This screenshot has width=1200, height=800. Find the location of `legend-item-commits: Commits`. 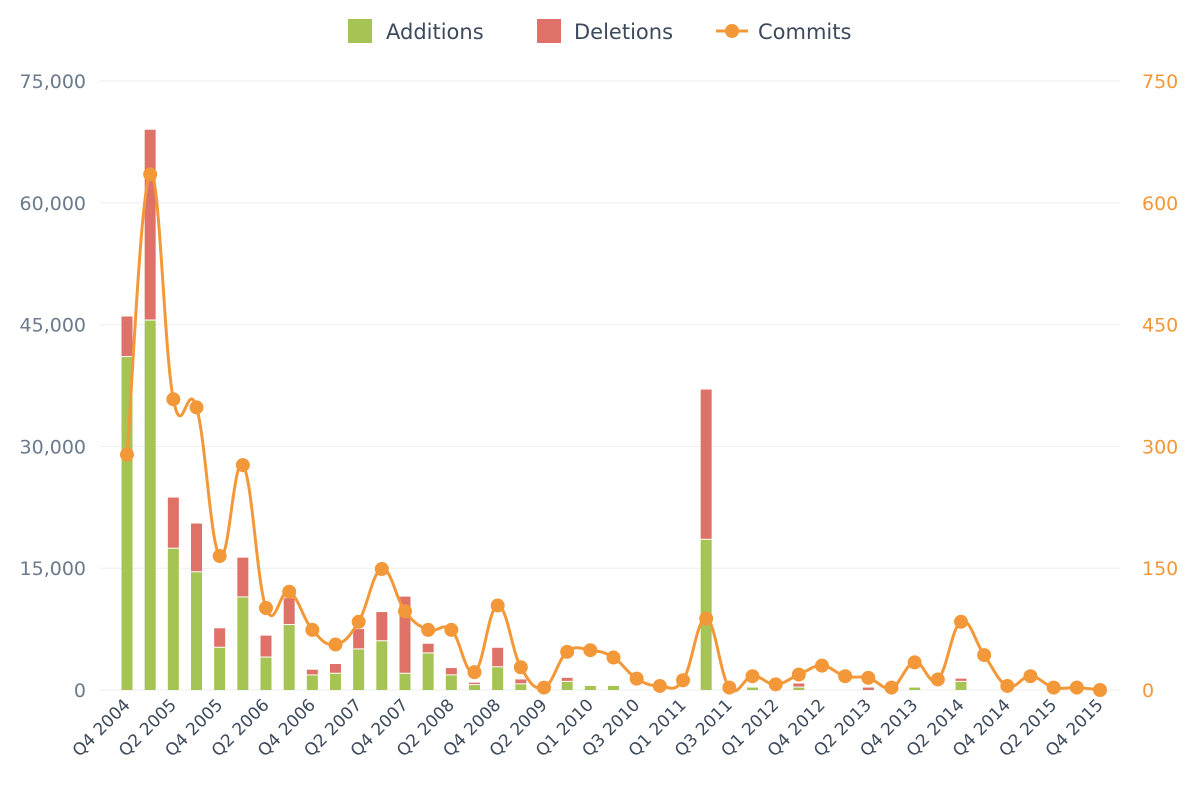

legend-item-commits: Commits is located at coordinates (783, 32).